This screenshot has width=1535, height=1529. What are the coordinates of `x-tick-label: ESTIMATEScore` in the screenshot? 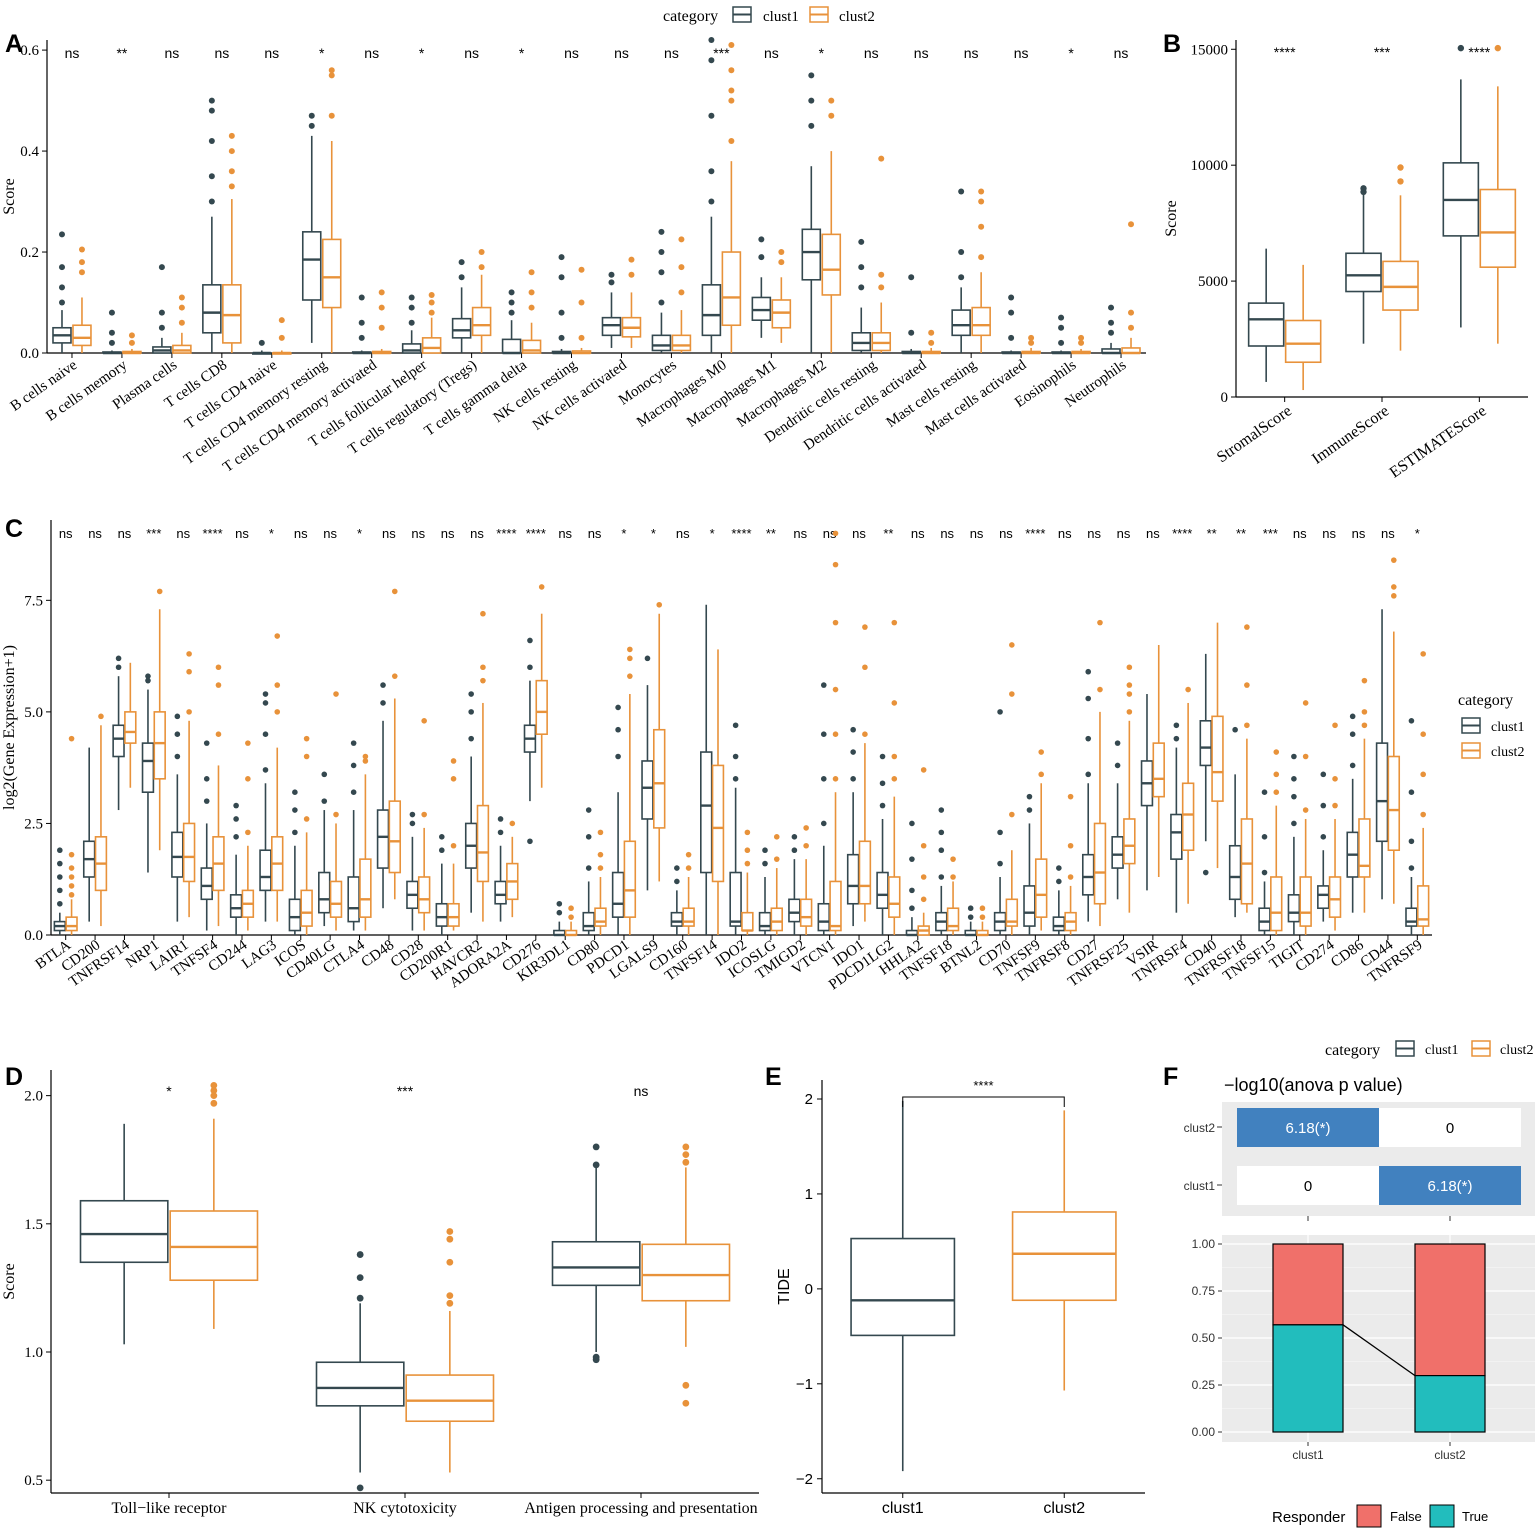 It's located at (1438, 441).